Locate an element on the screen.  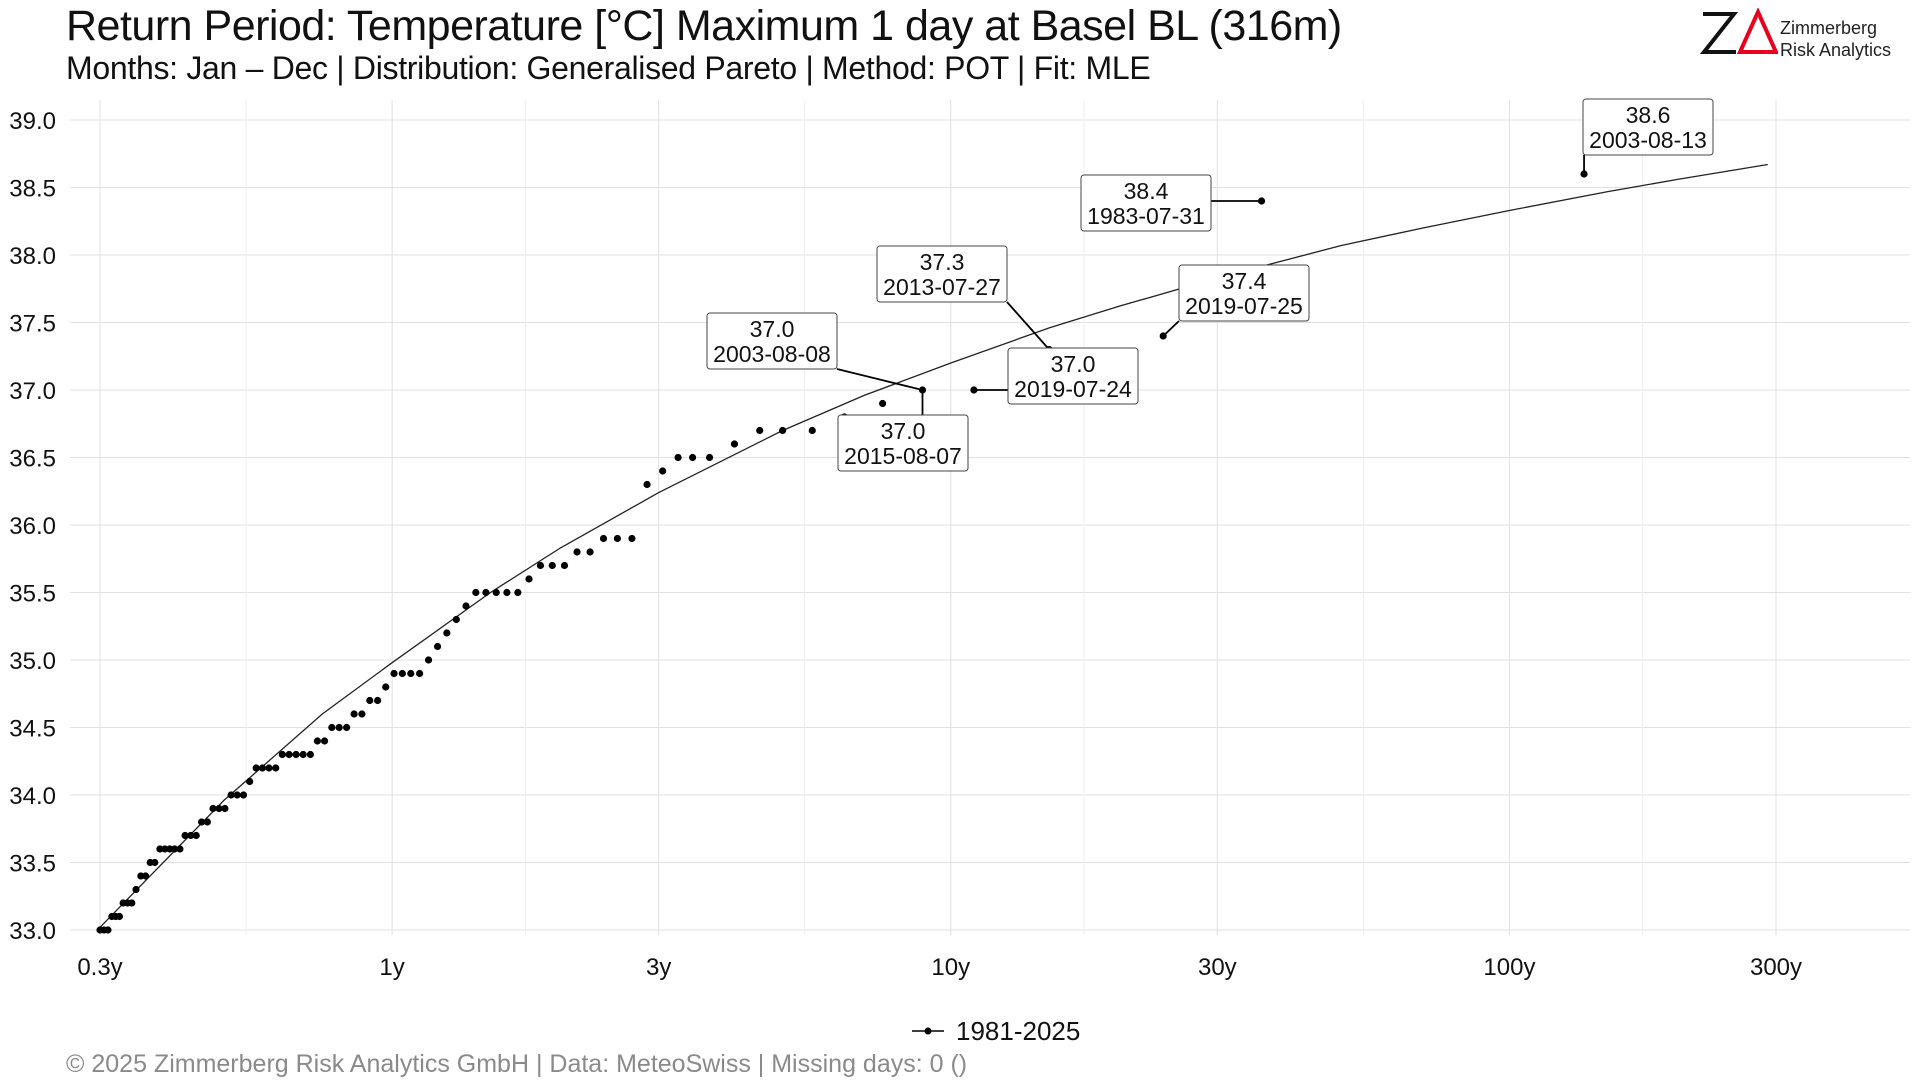
y-tick-label: 38.5 is located at coordinates (32, 189).